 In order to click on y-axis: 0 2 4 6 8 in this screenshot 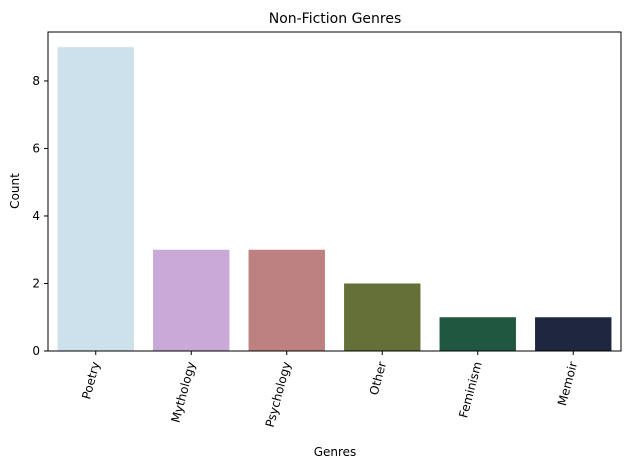, I will do `click(40, 216)`.